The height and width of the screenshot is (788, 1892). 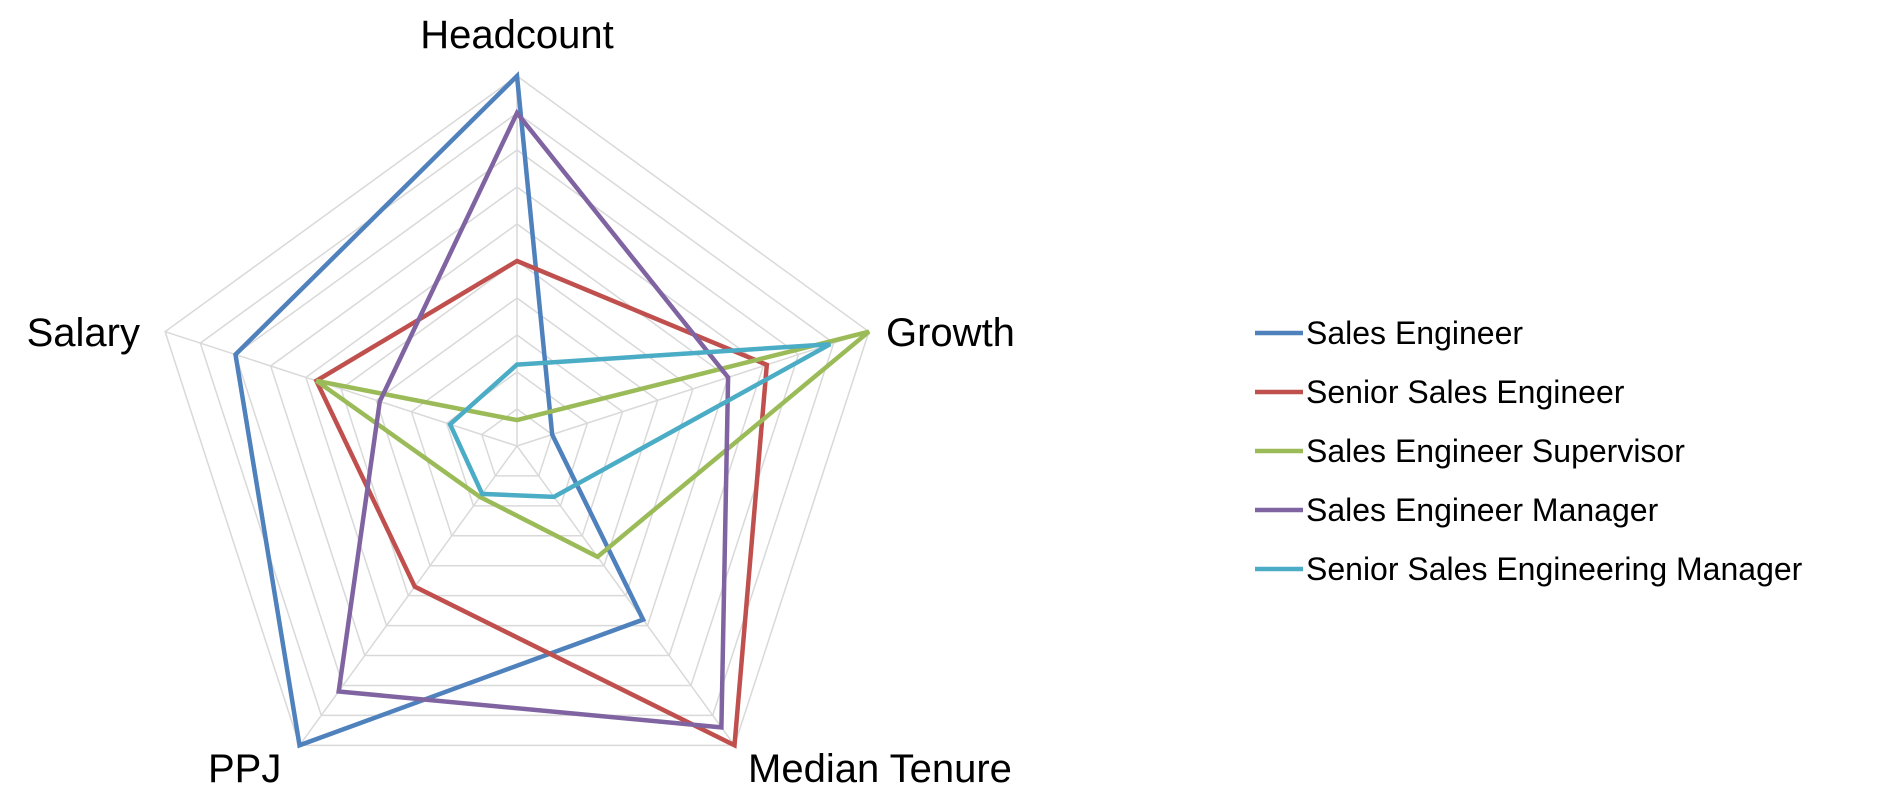 I want to click on legend-item: Senior Sales Engineering Manager, so click(x=1529, y=569).